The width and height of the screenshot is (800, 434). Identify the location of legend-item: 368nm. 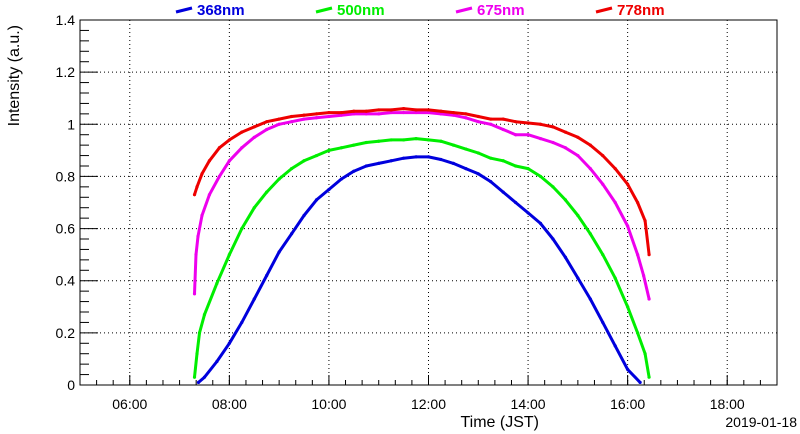
(210, 10).